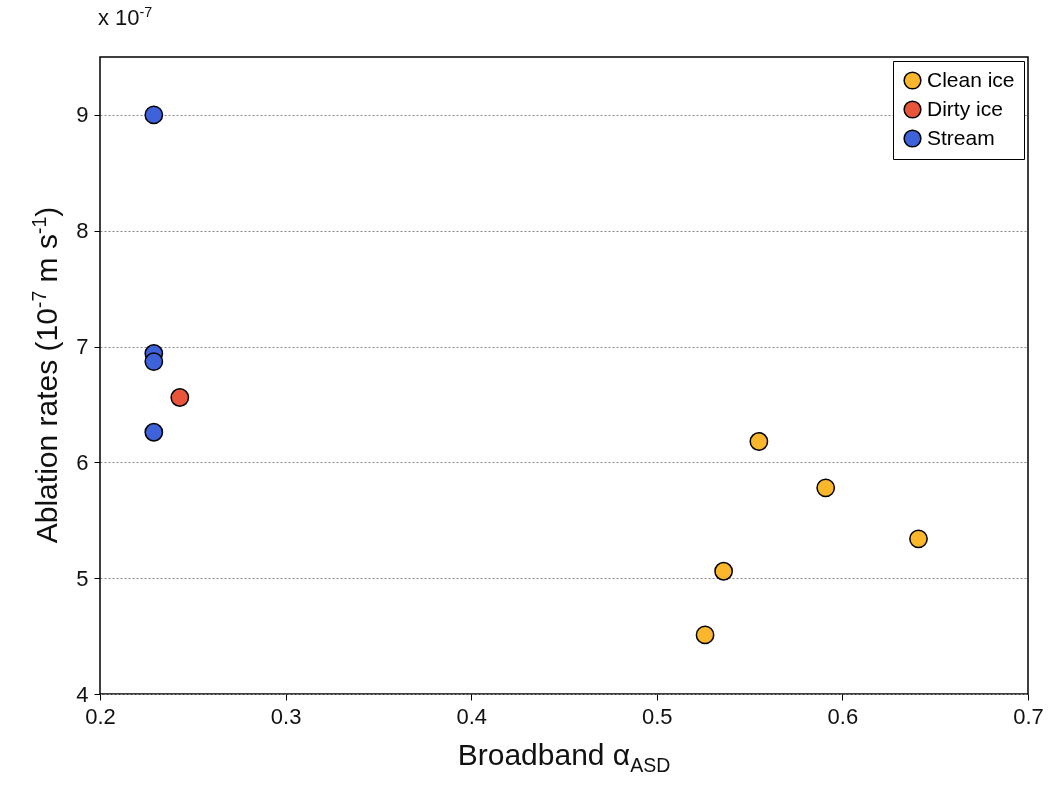  Describe the element at coordinates (961, 137) in the screenshot. I see `legend-label: Stream` at that location.